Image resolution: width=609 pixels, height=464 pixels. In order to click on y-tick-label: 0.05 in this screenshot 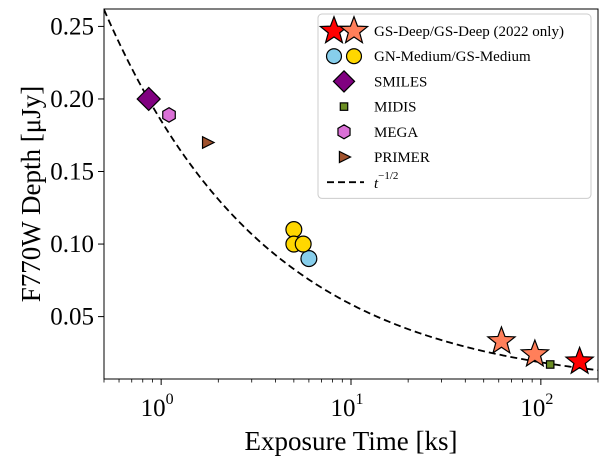, I will do `click(72, 317)`.